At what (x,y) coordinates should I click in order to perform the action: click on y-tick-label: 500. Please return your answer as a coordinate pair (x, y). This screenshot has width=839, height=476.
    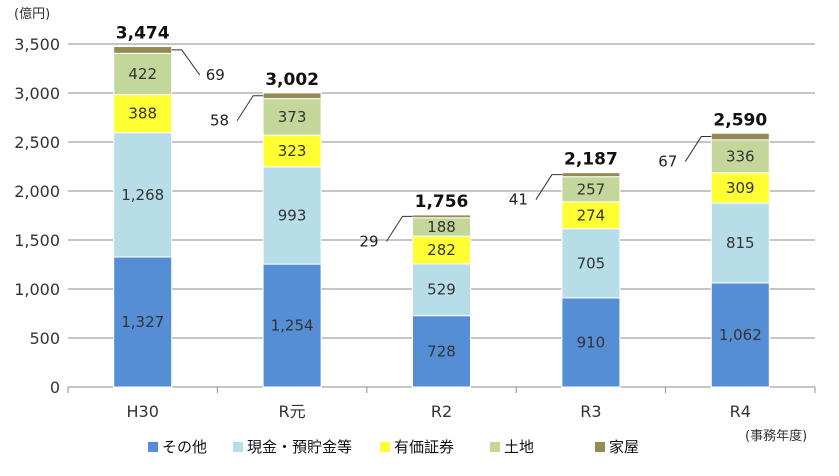
    Looking at the image, I should click on (44, 338).